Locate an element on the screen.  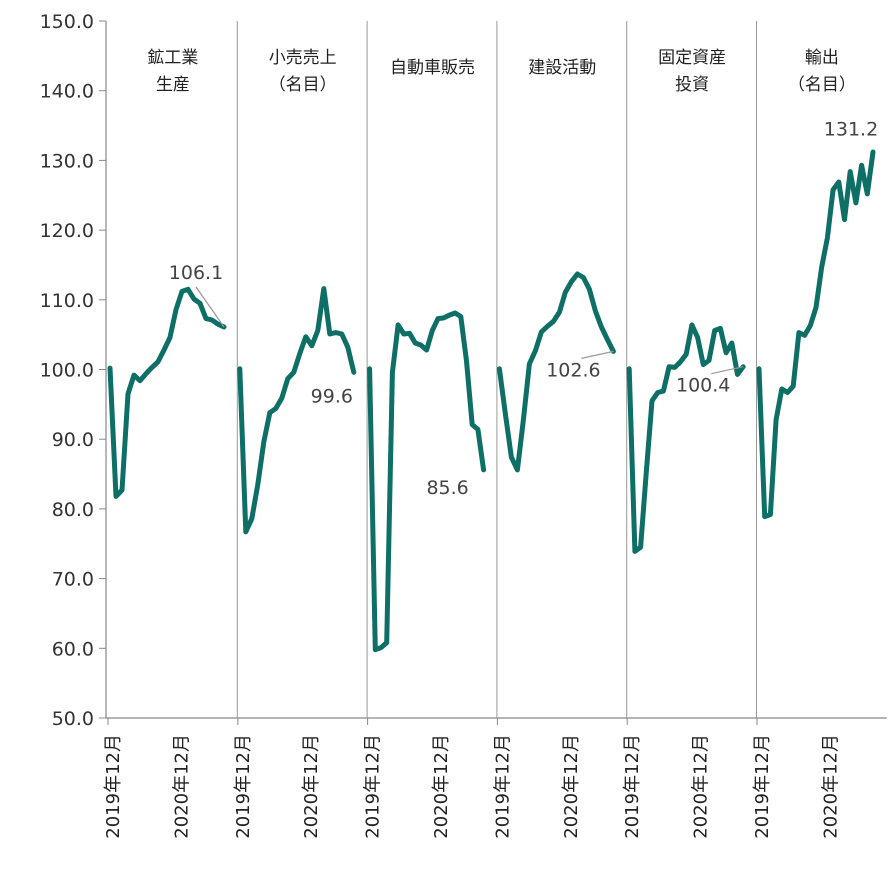
panel-6: 輸出 （名目） 131.2 2019年12月 2020年12月 is located at coordinates (815, 430).